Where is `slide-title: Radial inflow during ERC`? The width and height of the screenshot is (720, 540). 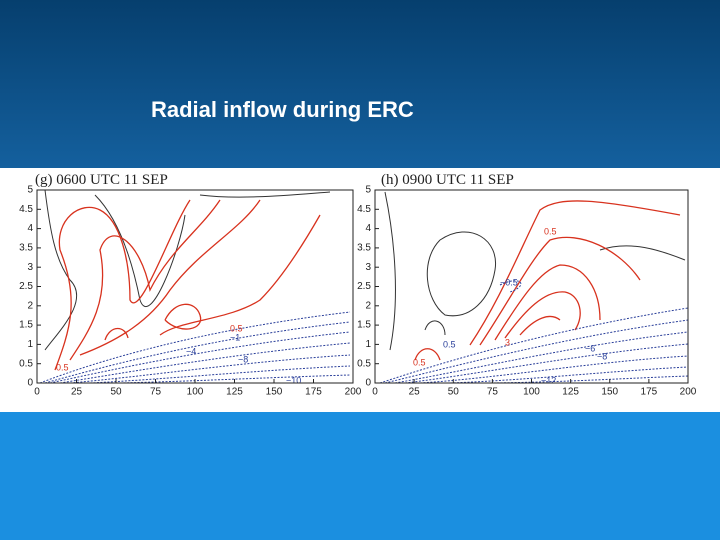 slide-title: Radial inflow during ERC is located at coordinates (282, 109).